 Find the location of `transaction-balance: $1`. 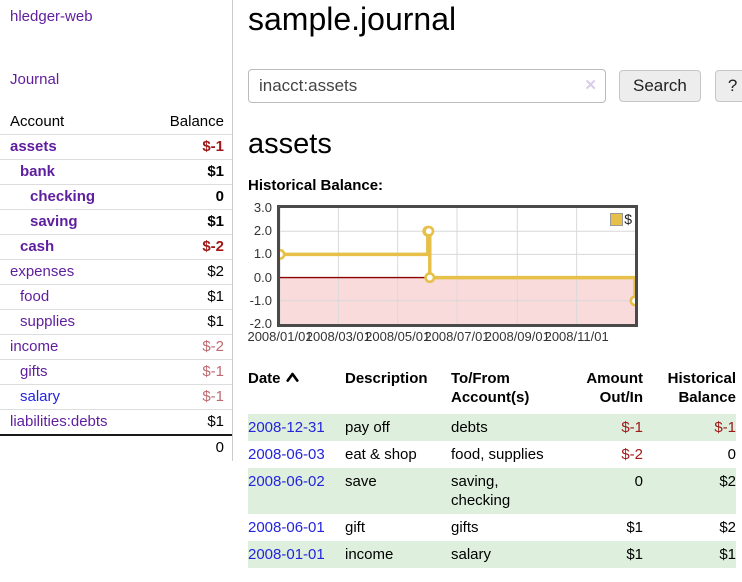

transaction-balance: $1 is located at coordinates (727, 554).